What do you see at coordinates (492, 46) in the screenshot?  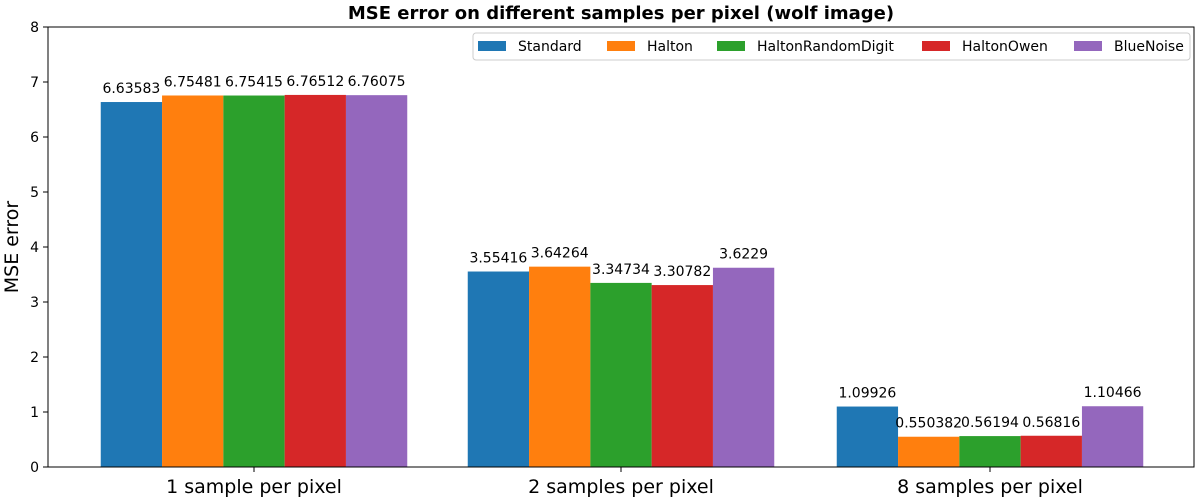 I see `legend-swatch-standard` at bounding box center [492, 46].